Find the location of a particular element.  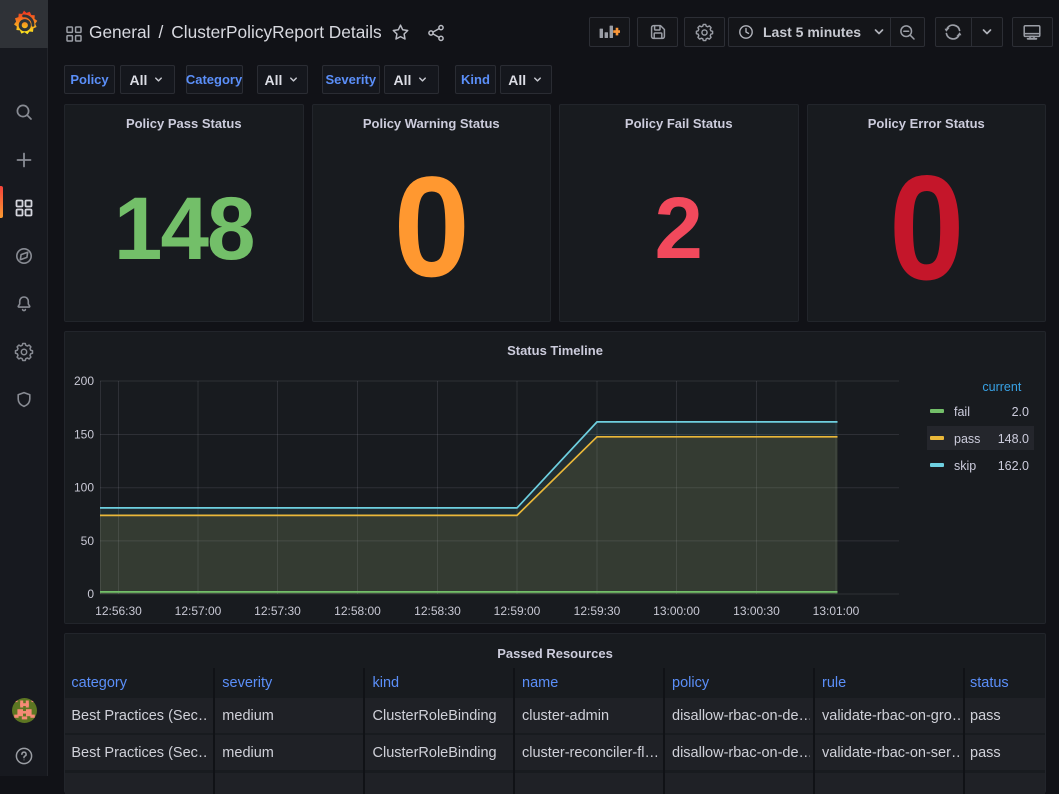

svg-text: 12:58:00 is located at coordinates (357, 611).